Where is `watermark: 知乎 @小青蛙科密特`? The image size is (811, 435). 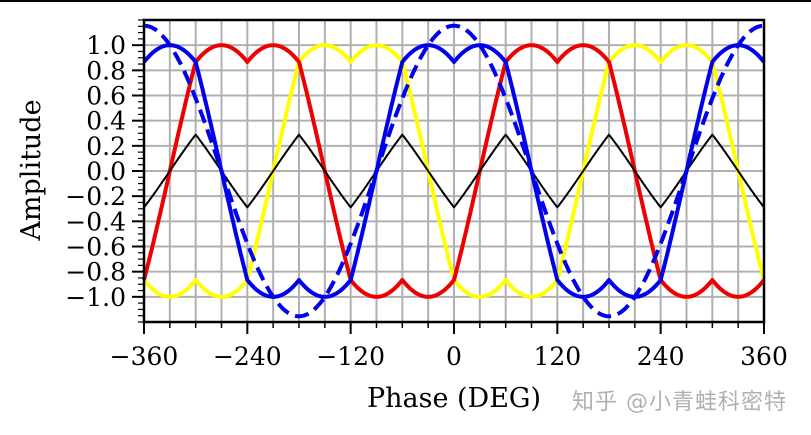
watermark: 知乎 @小青蛙科密特 is located at coordinates (679, 402).